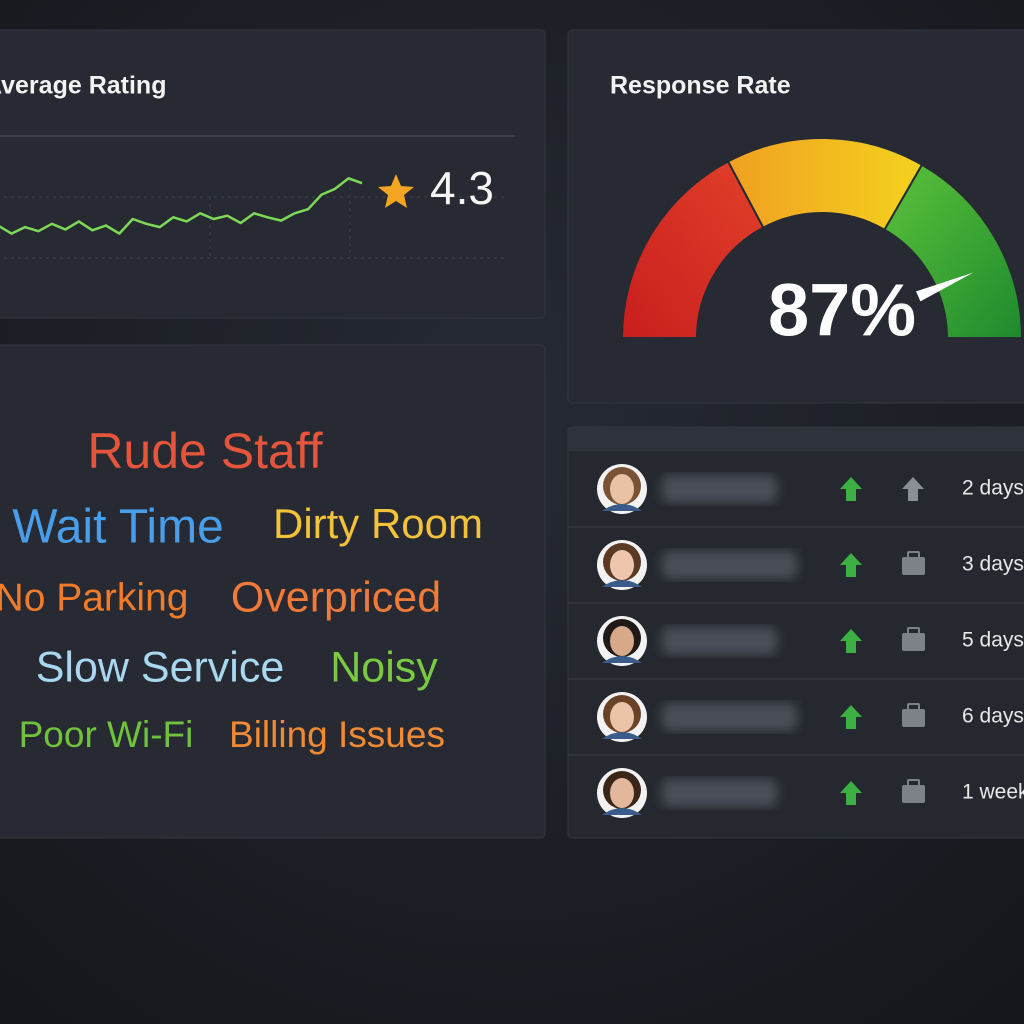  What do you see at coordinates (993, 488) in the screenshot?
I see `review-time: 2 days` at bounding box center [993, 488].